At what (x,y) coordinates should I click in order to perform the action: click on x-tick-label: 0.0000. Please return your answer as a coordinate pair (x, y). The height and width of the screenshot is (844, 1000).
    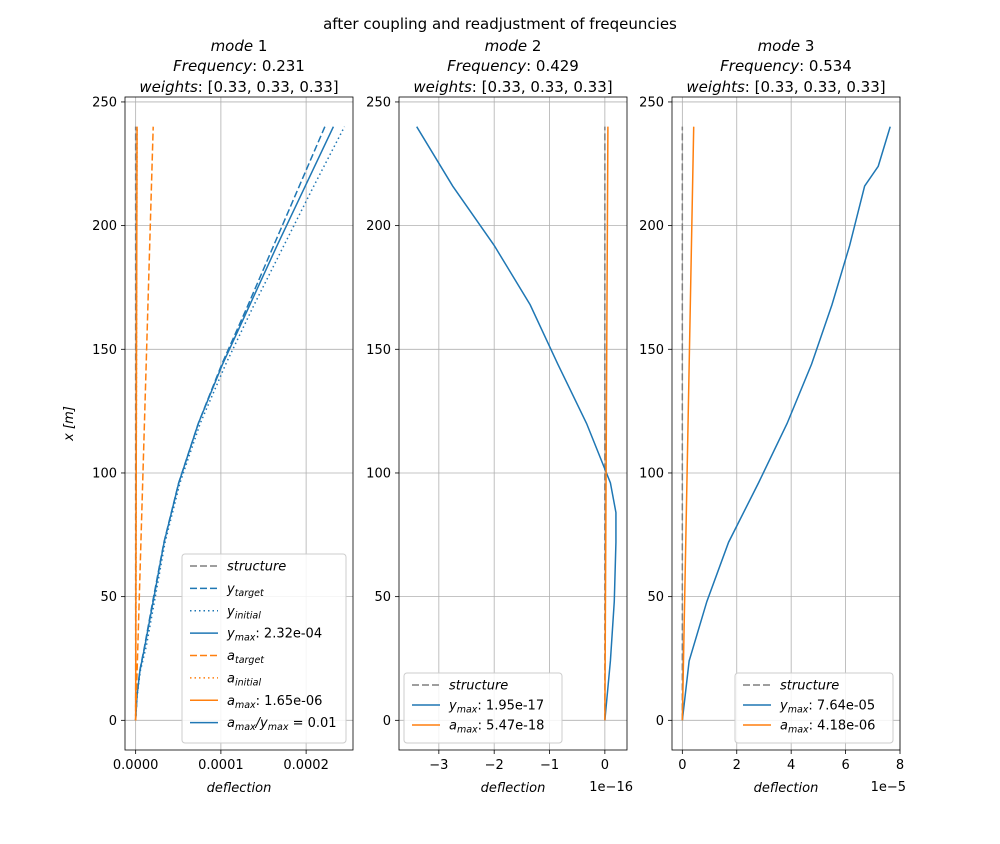
    Looking at the image, I should click on (136, 765).